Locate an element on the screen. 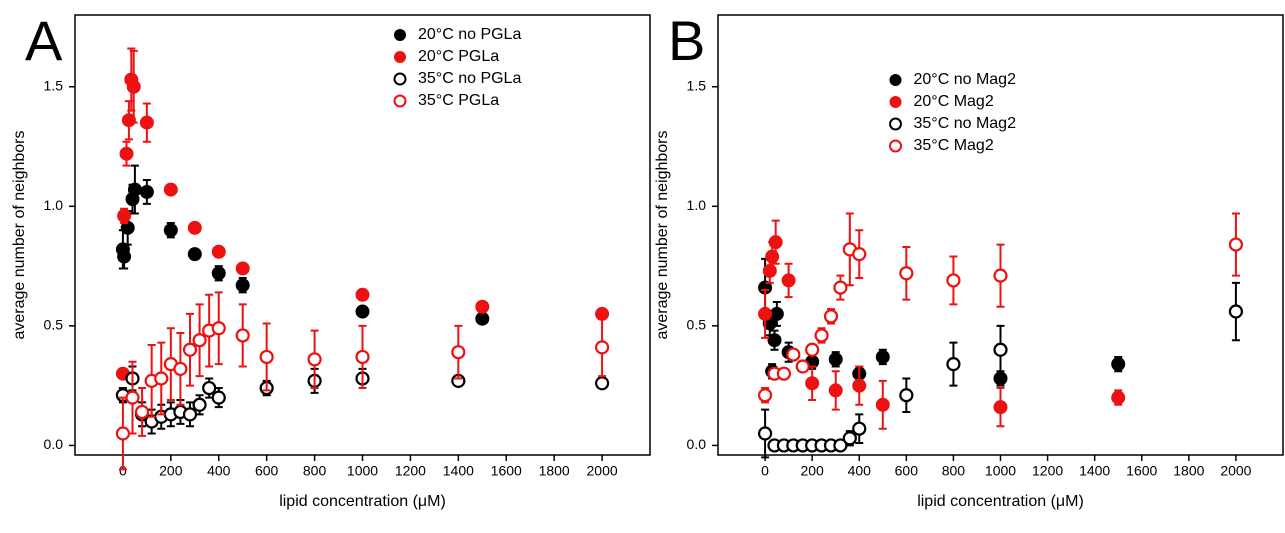  legend-label: 20°C Mag2 is located at coordinates (954, 101).